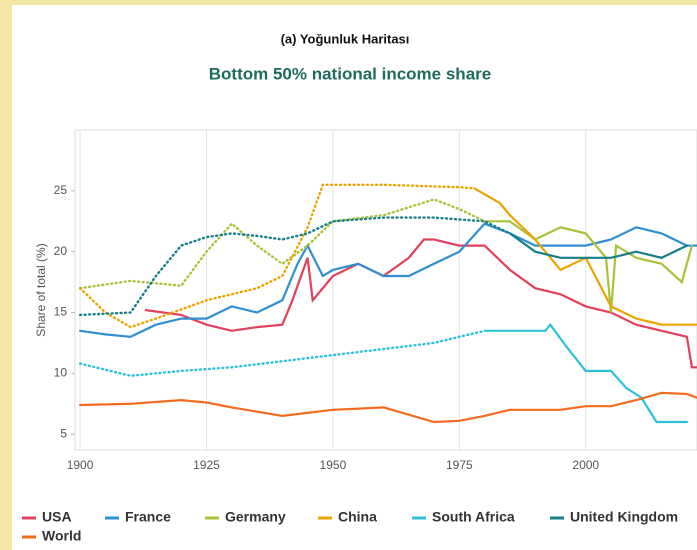  I want to click on chart-subtitle: Bottom 50% national income share, so click(350, 73).